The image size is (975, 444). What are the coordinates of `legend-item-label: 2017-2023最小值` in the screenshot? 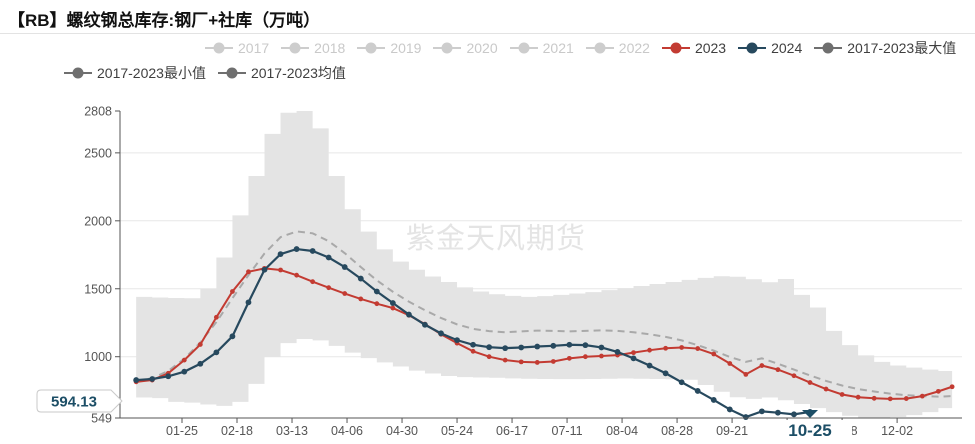 It's located at (151, 73).